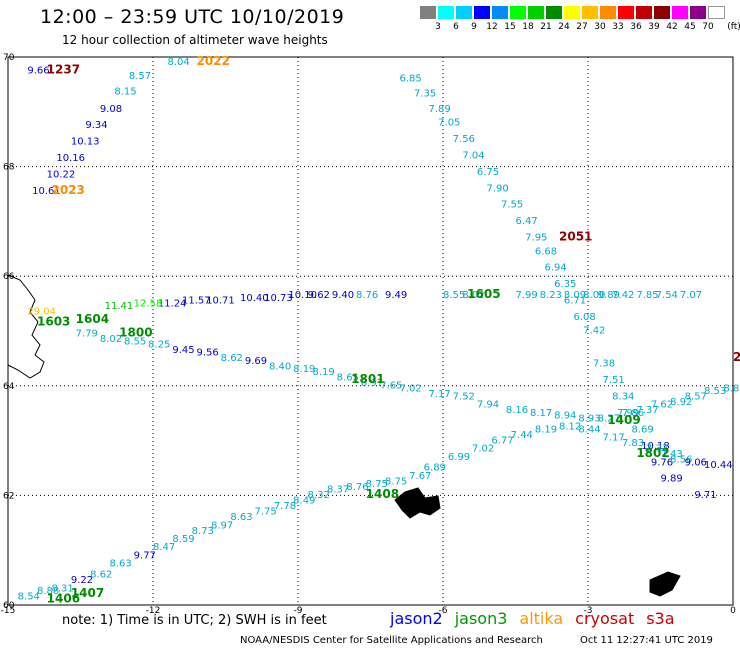 The width and height of the screenshot is (740, 650). What do you see at coordinates (140, 76) in the screenshot?
I see `wave-height-value: 8.57` at bounding box center [140, 76].